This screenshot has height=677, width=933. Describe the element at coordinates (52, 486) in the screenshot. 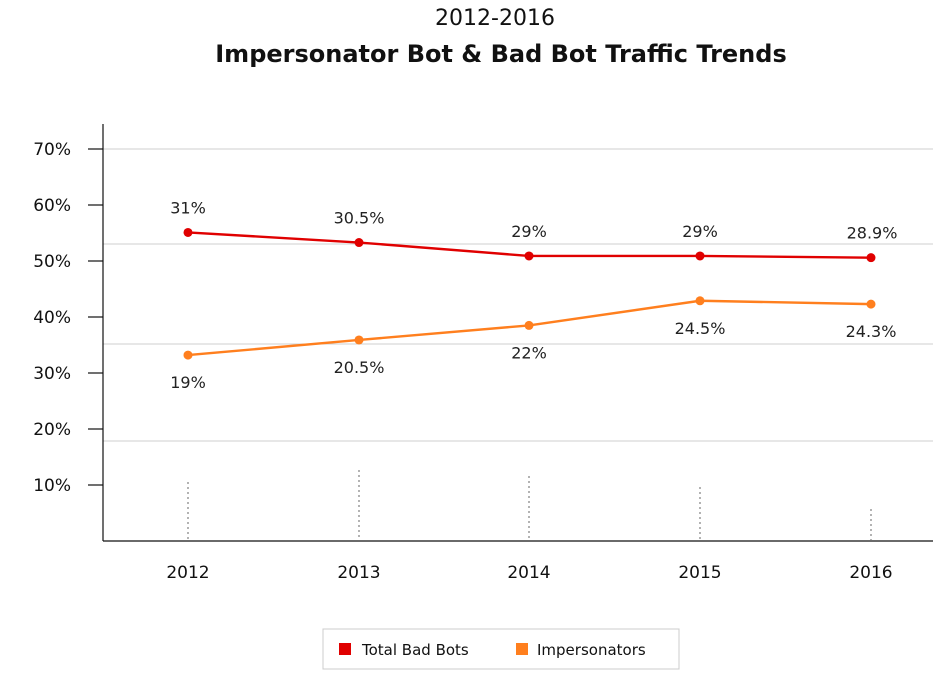

I see `y-tick-label: 10%` at that location.